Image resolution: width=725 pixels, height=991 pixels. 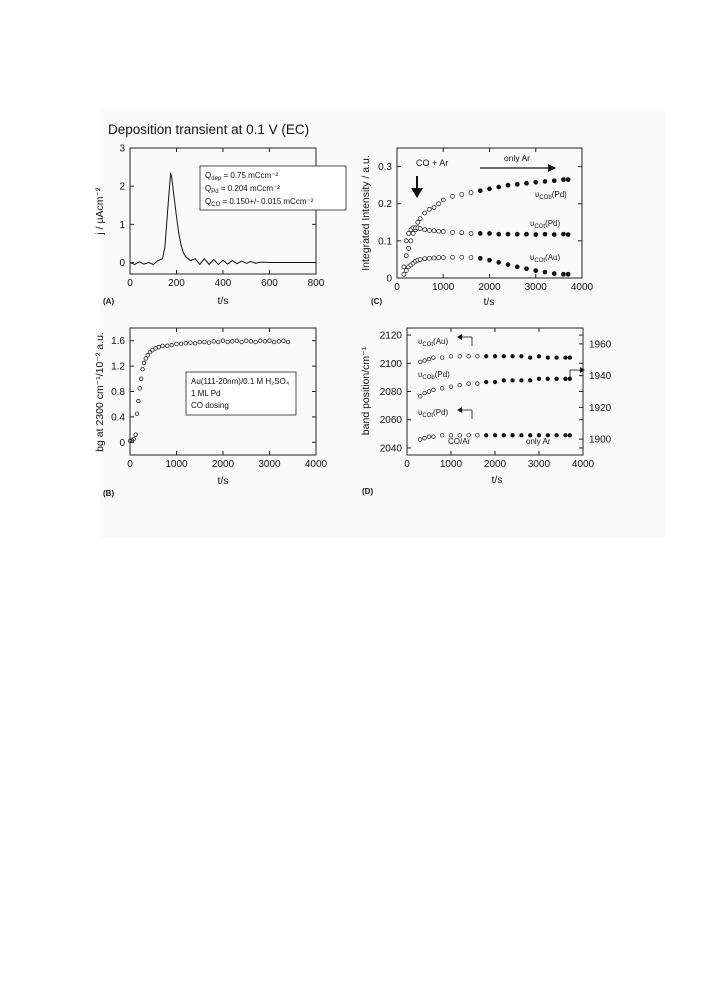 I want to click on y2-tick-label: 1940, so click(x=600, y=376).